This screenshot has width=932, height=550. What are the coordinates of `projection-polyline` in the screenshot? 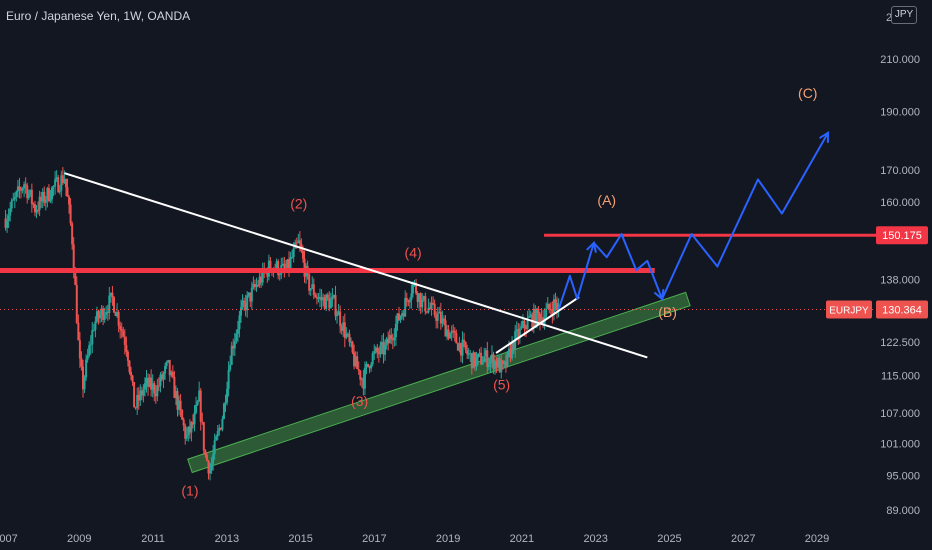 It's located at (693, 221).